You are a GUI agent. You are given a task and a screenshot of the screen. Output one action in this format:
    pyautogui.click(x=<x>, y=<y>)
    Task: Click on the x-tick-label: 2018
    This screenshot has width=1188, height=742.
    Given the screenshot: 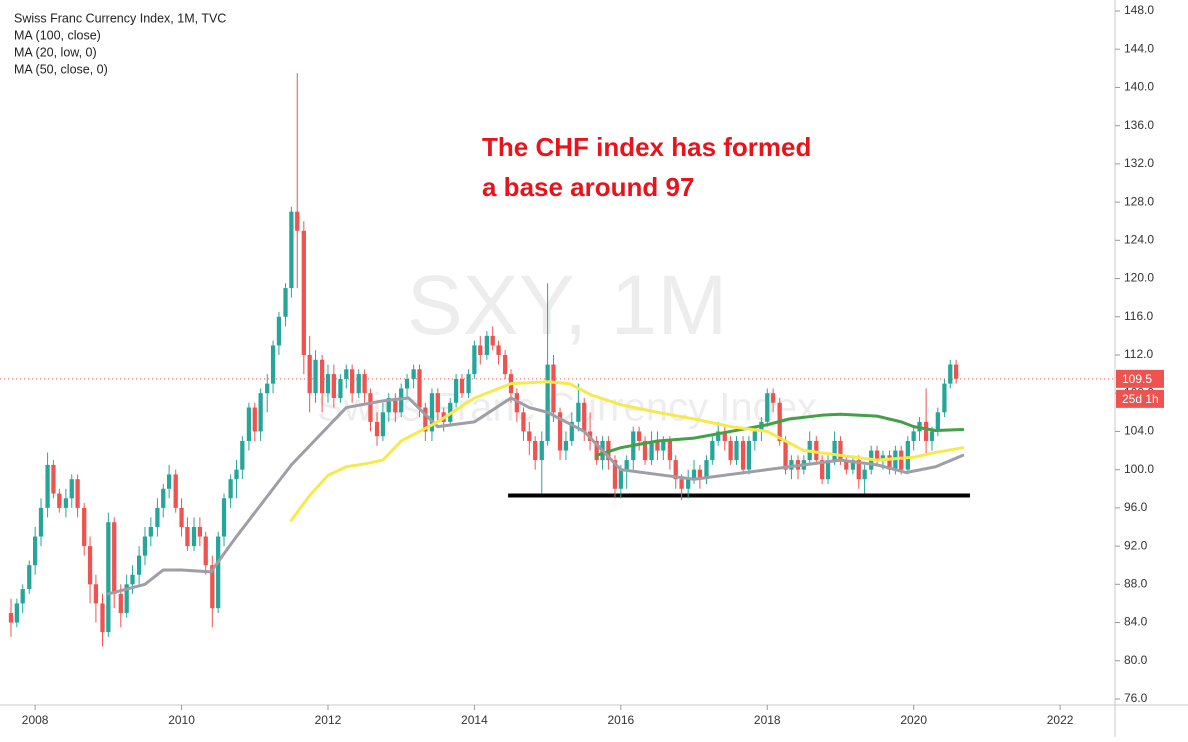 What is the action you would take?
    pyautogui.click(x=767, y=720)
    